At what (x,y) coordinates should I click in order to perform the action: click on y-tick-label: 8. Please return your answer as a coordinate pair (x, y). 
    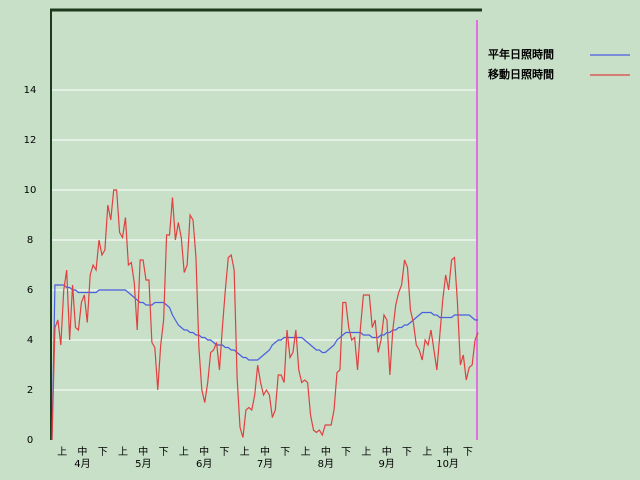
    Looking at the image, I should click on (30, 240).